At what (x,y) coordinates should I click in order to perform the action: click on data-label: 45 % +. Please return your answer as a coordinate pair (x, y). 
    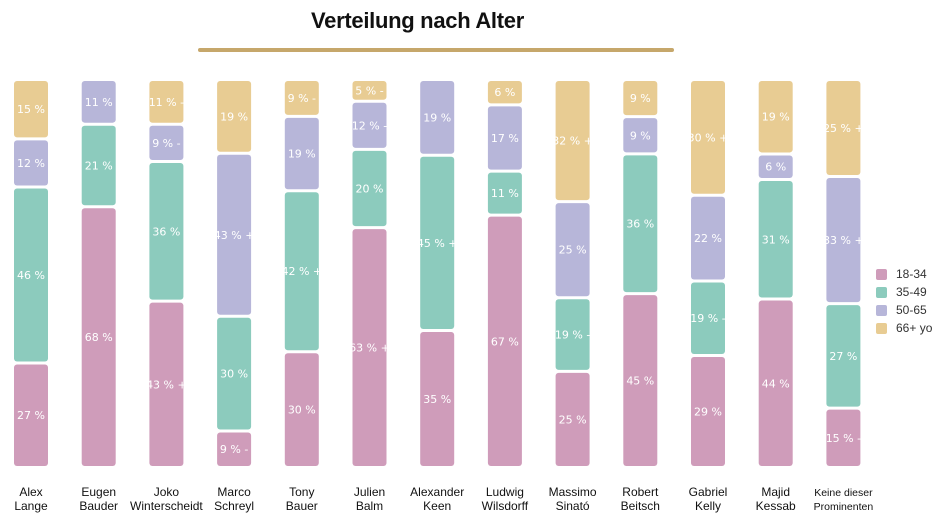
    Looking at the image, I should click on (437, 243).